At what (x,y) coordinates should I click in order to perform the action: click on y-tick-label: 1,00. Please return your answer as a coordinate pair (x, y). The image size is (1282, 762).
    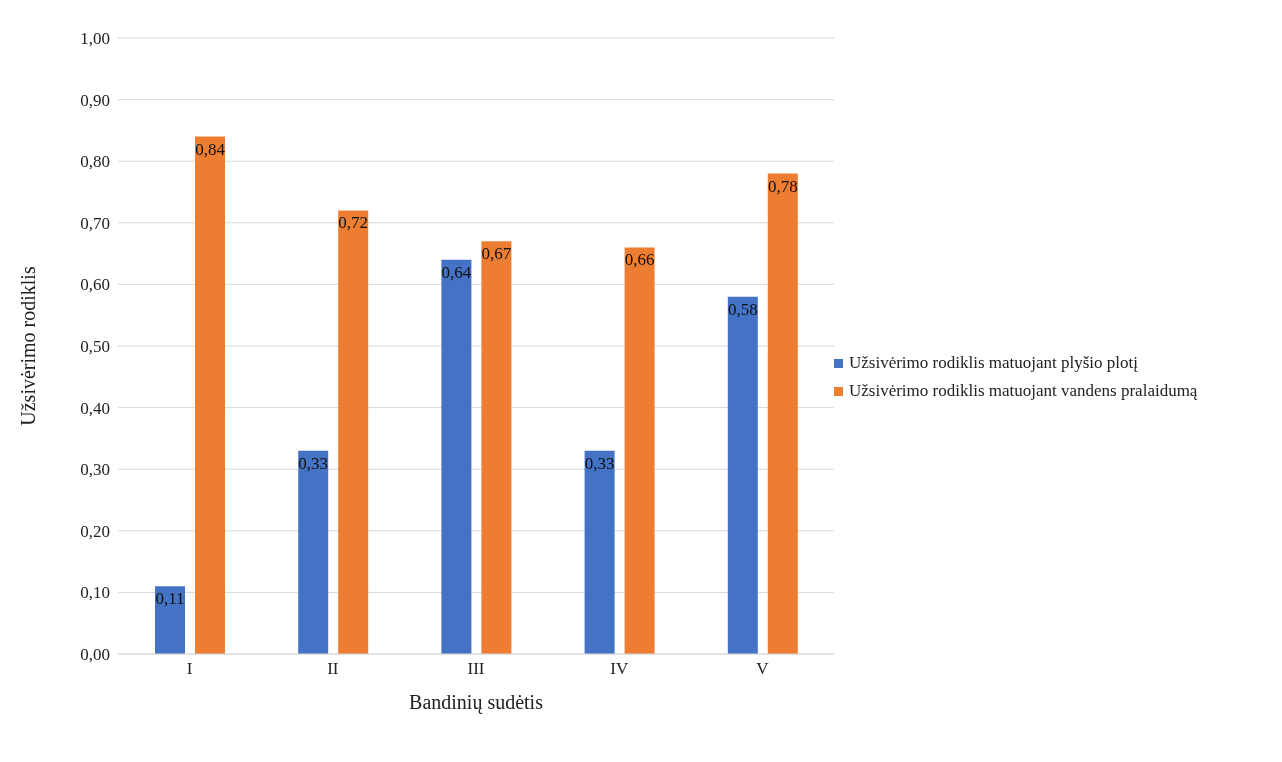
    Looking at the image, I should click on (95, 39).